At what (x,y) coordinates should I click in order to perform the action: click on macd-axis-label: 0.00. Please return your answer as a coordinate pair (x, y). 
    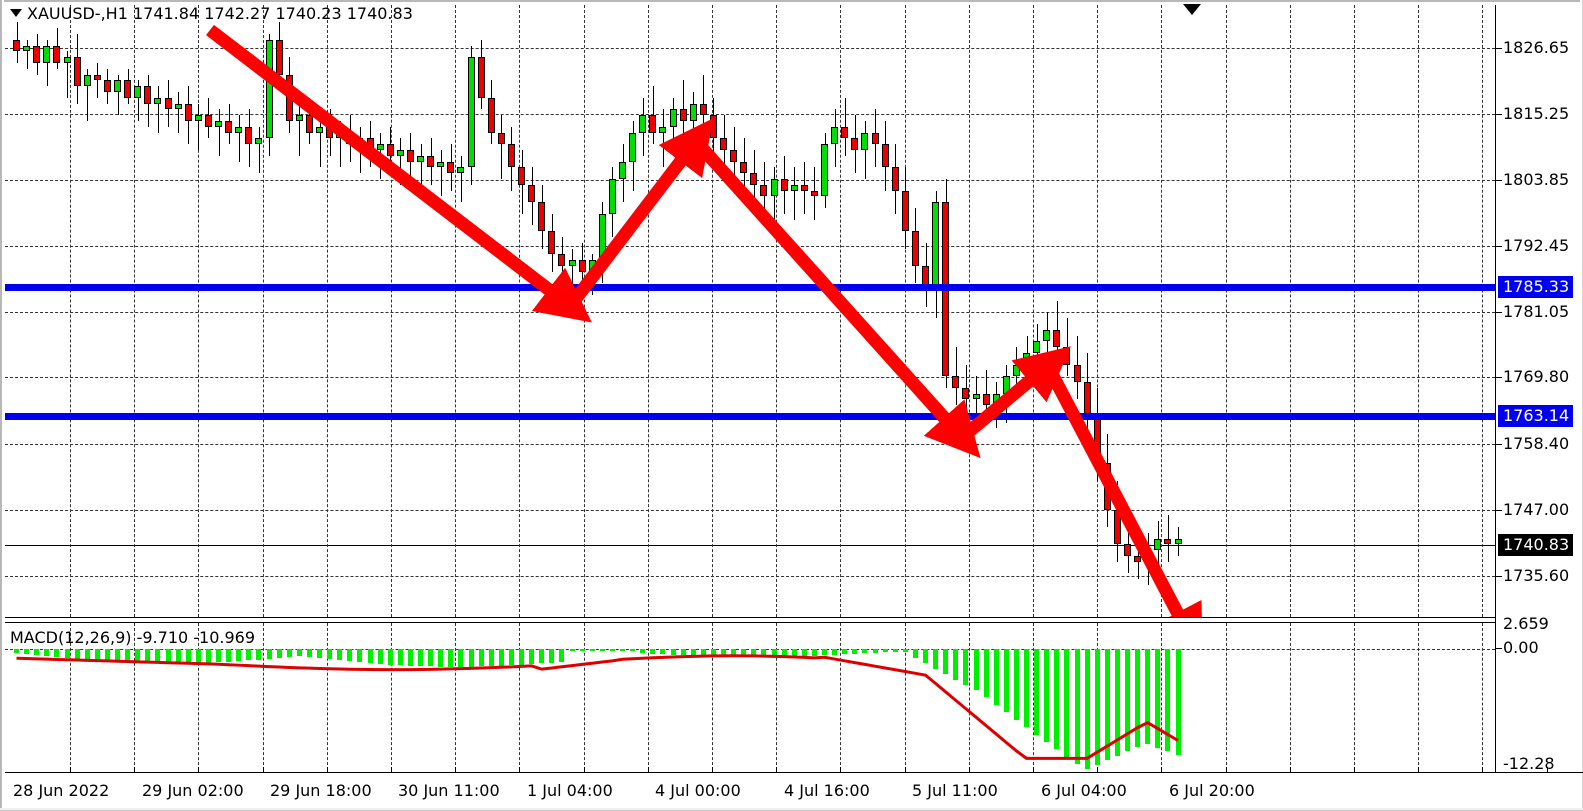
    Looking at the image, I should click on (1521, 648).